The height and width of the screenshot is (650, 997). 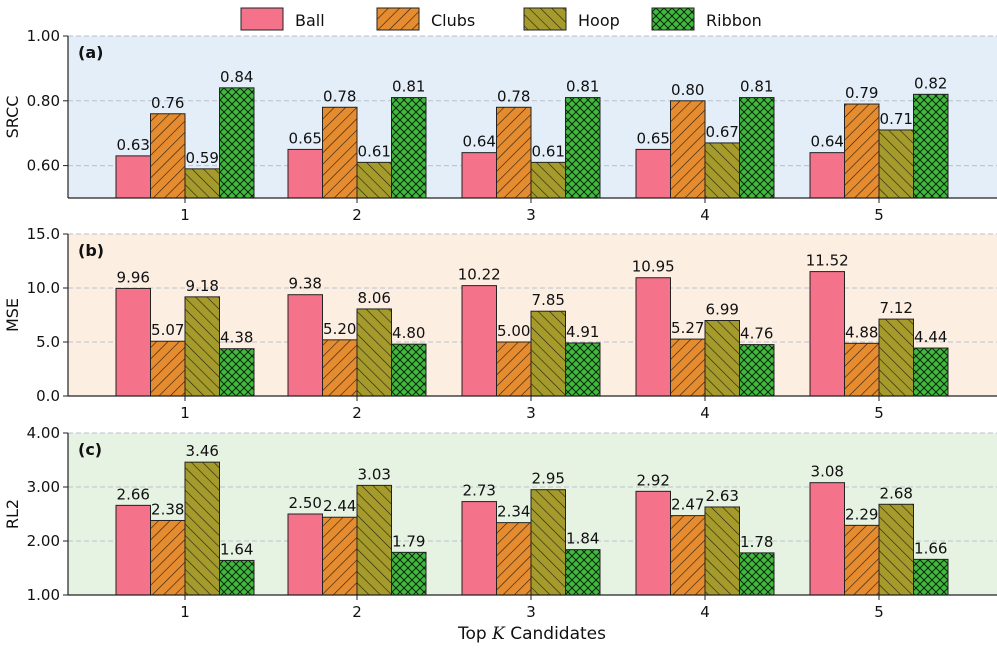 I want to click on legend-item-ball: Ball, so click(x=282, y=19).